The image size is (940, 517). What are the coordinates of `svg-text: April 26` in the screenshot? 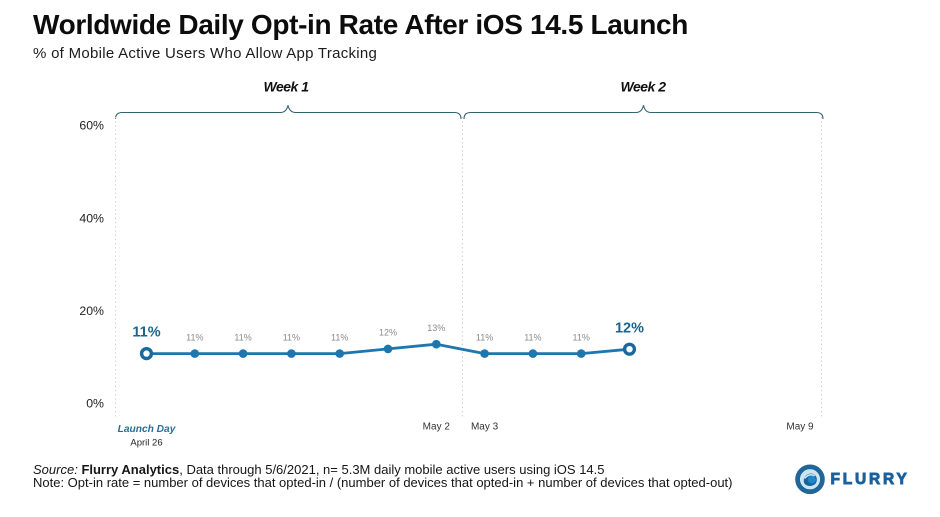 It's located at (146, 442).